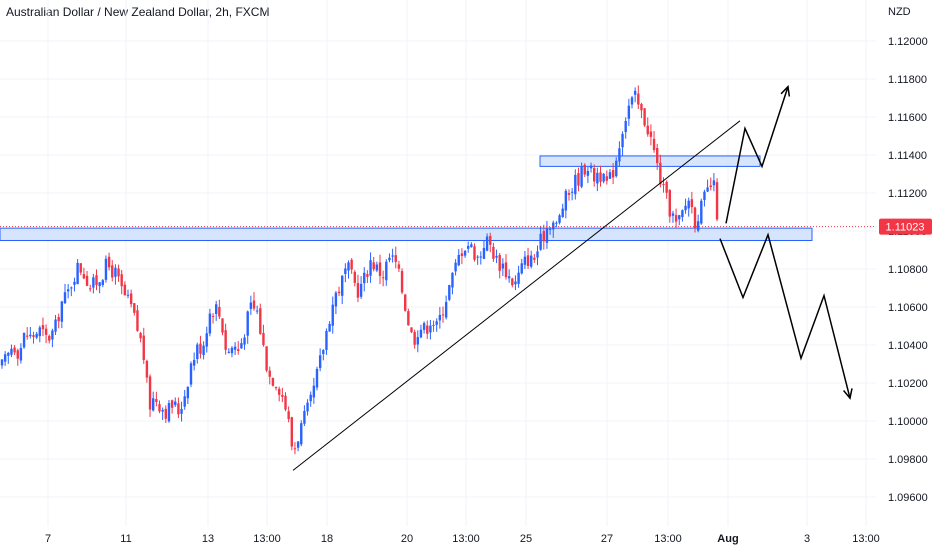 The width and height of the screenshot is (932, 550). I want to click on y-tick-label: 1.11200, so click(907, 194).